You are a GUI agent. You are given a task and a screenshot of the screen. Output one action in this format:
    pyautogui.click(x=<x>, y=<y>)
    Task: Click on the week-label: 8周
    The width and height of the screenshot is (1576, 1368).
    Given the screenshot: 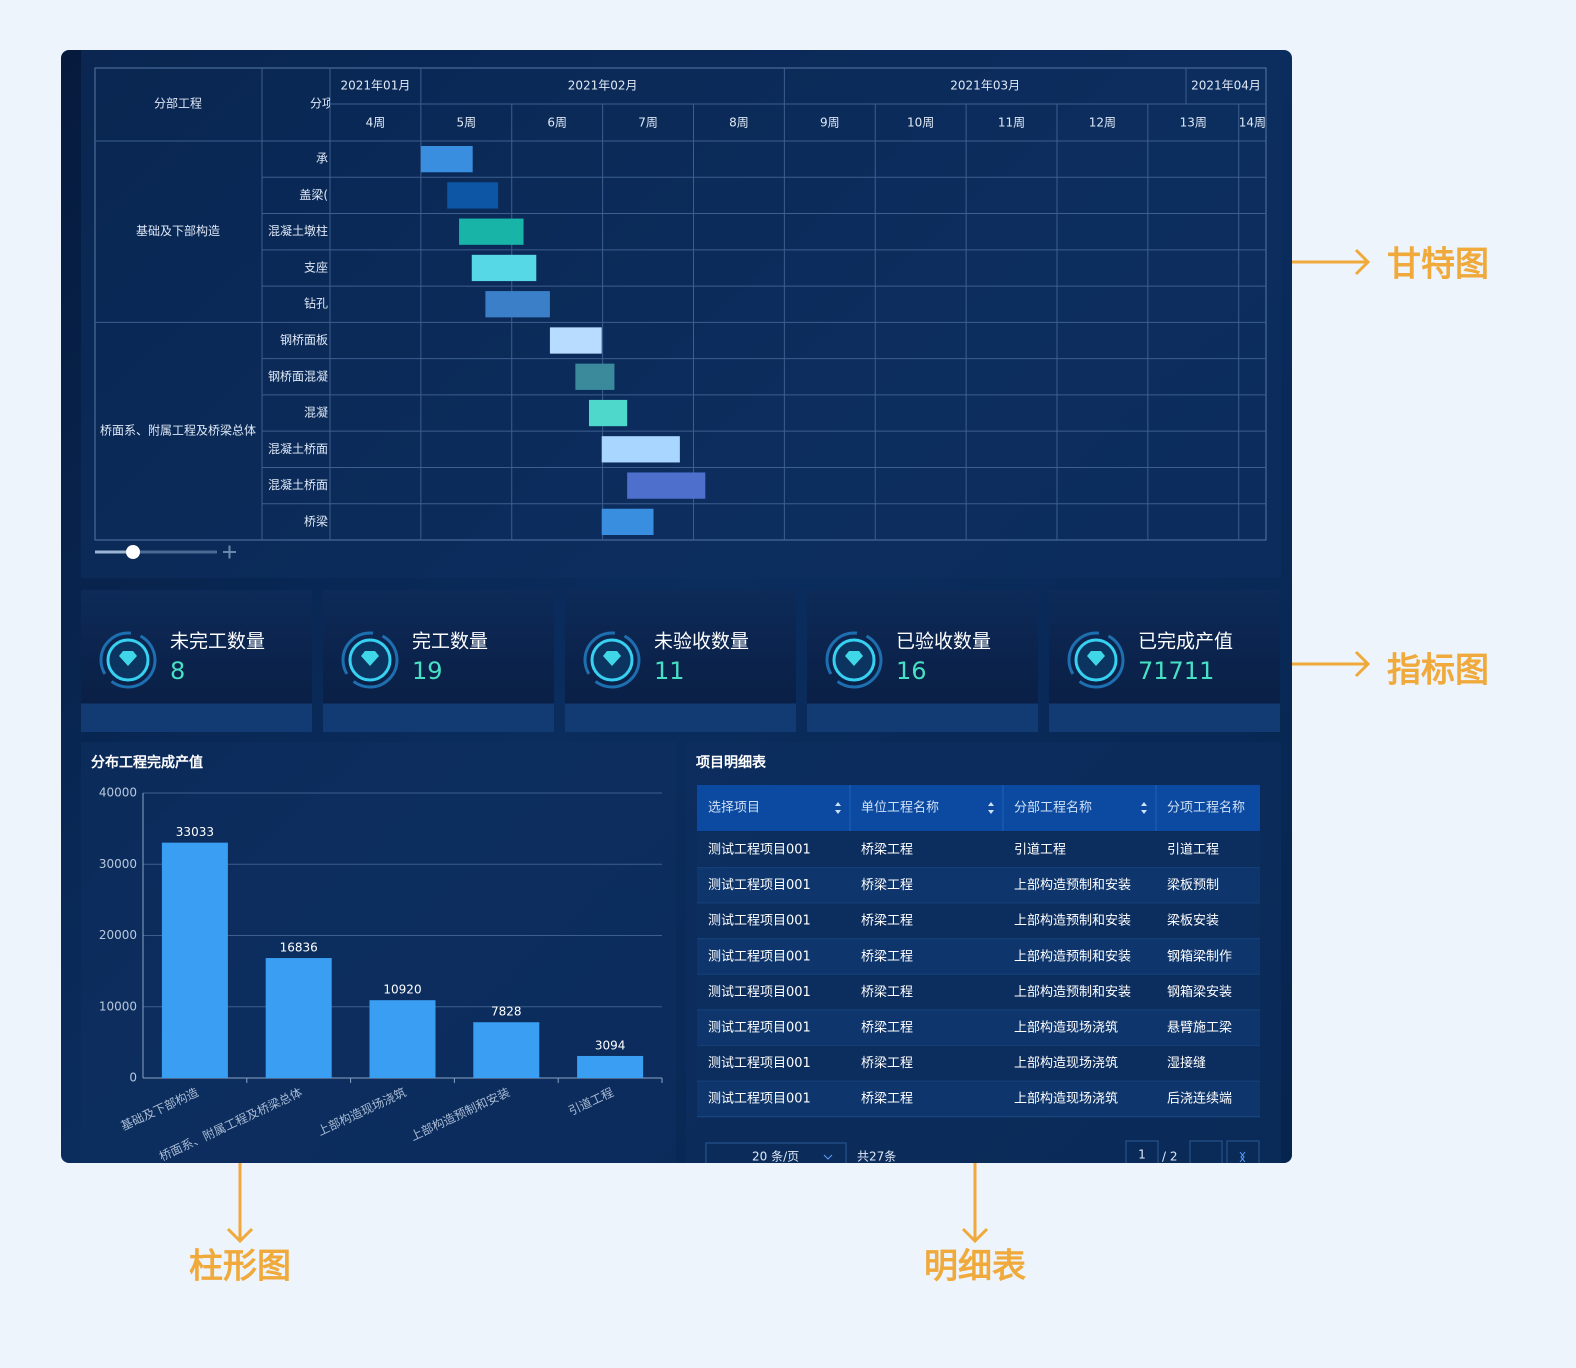 What is the action you would take?
    pyautogui.click(x=739, y=123)
    